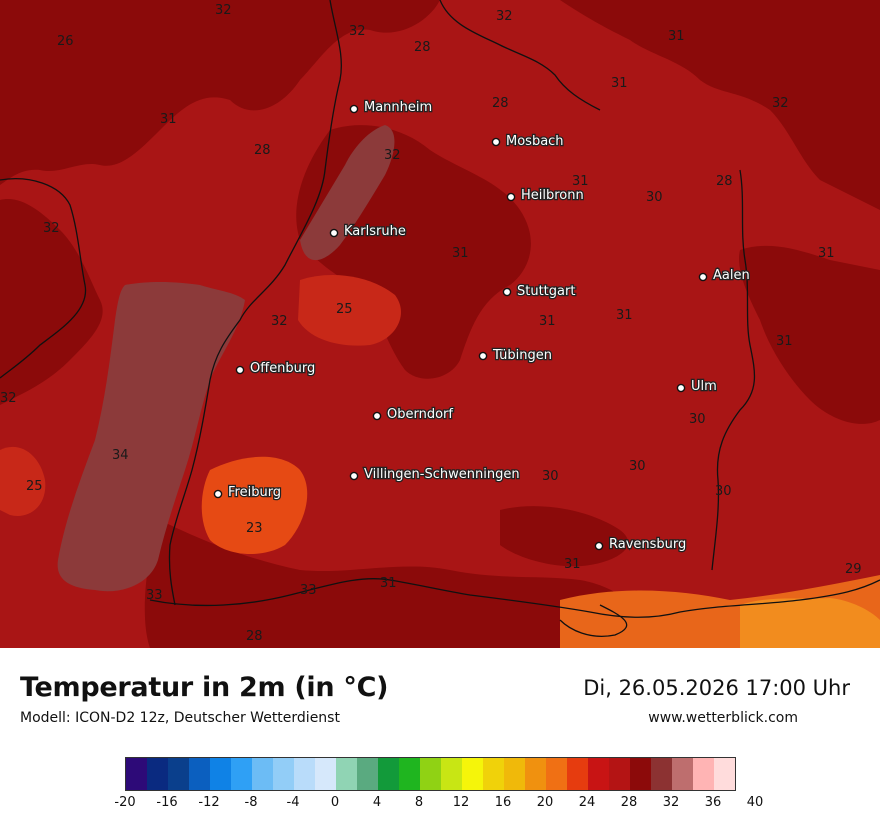 The width and height of the screenshot is (880, 830). I want to click on legend-tick-label: 4, so click(377, 802).